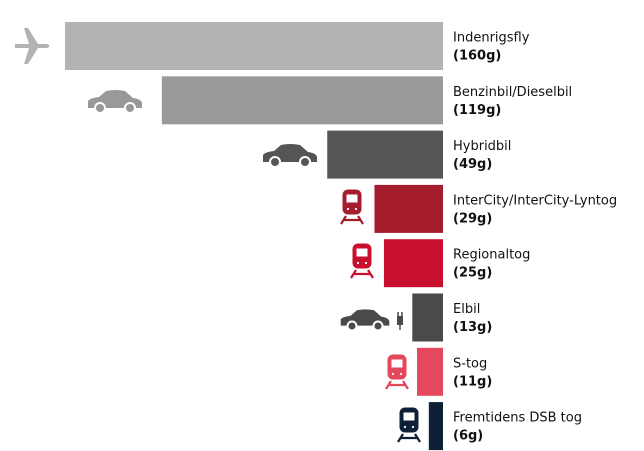 The image size is (644, 451). I want to click on category-label: InterCity/InterCity-Lyntog, so click(535, 200).